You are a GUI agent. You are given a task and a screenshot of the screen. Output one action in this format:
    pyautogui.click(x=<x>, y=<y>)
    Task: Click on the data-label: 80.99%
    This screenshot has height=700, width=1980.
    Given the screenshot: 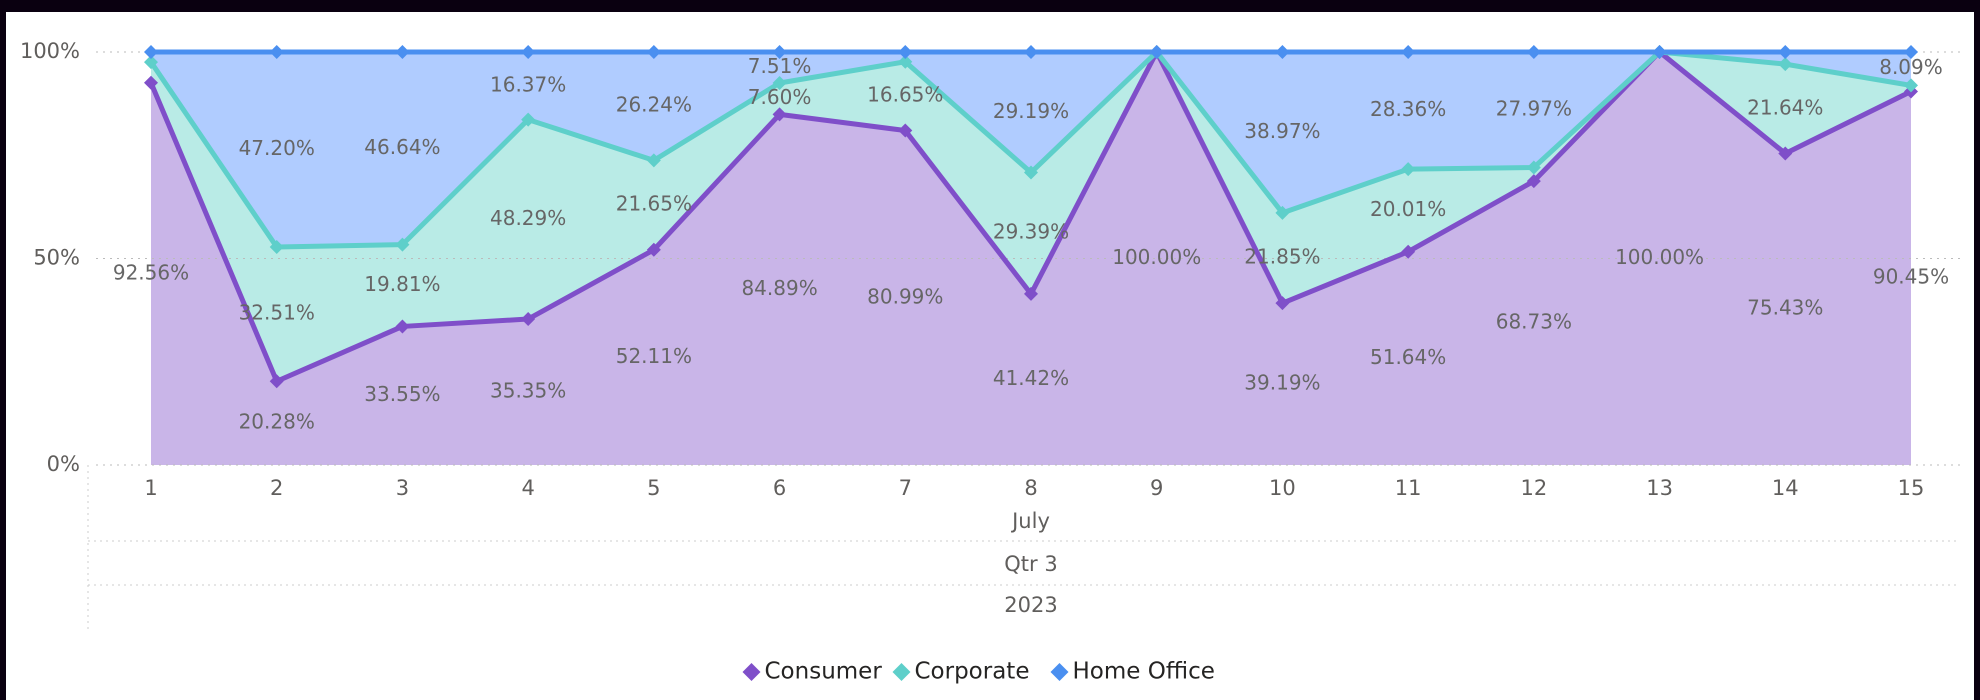 What is the action you would take?
    pyautogui.click(x=905, y=296)
    